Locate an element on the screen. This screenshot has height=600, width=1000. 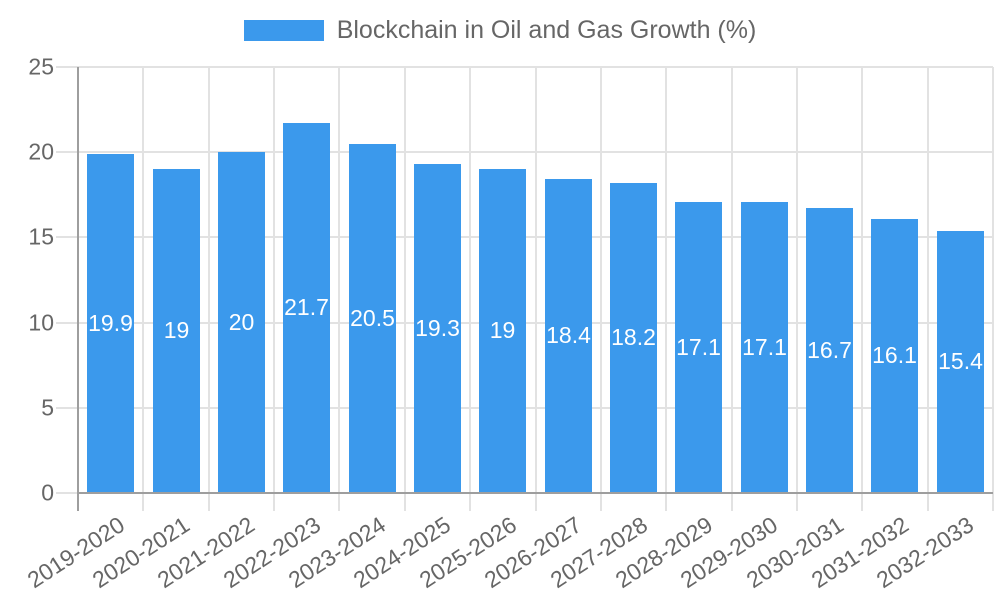
y-tick-label: 0 is located at coordinates (47, 492).